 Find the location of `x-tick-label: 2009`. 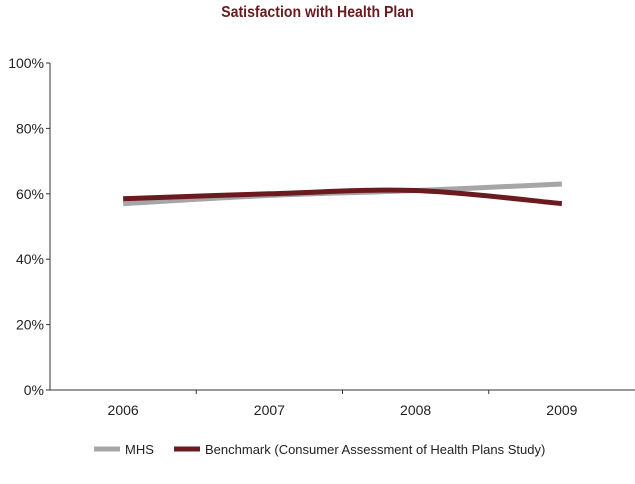

x-tick-label: 2009 is located at coordinates (561, 410).